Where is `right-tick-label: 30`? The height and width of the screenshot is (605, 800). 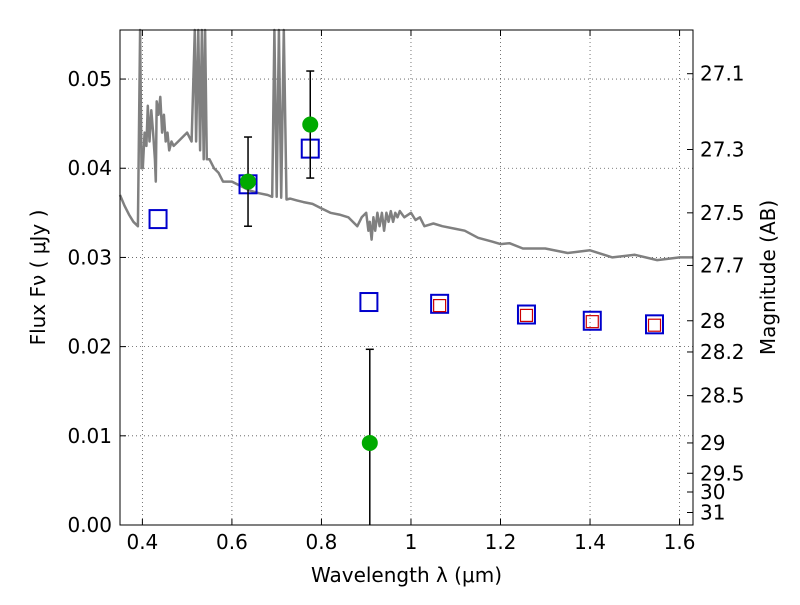
right-tick-label: 30 is located at coordinates (712, 492).